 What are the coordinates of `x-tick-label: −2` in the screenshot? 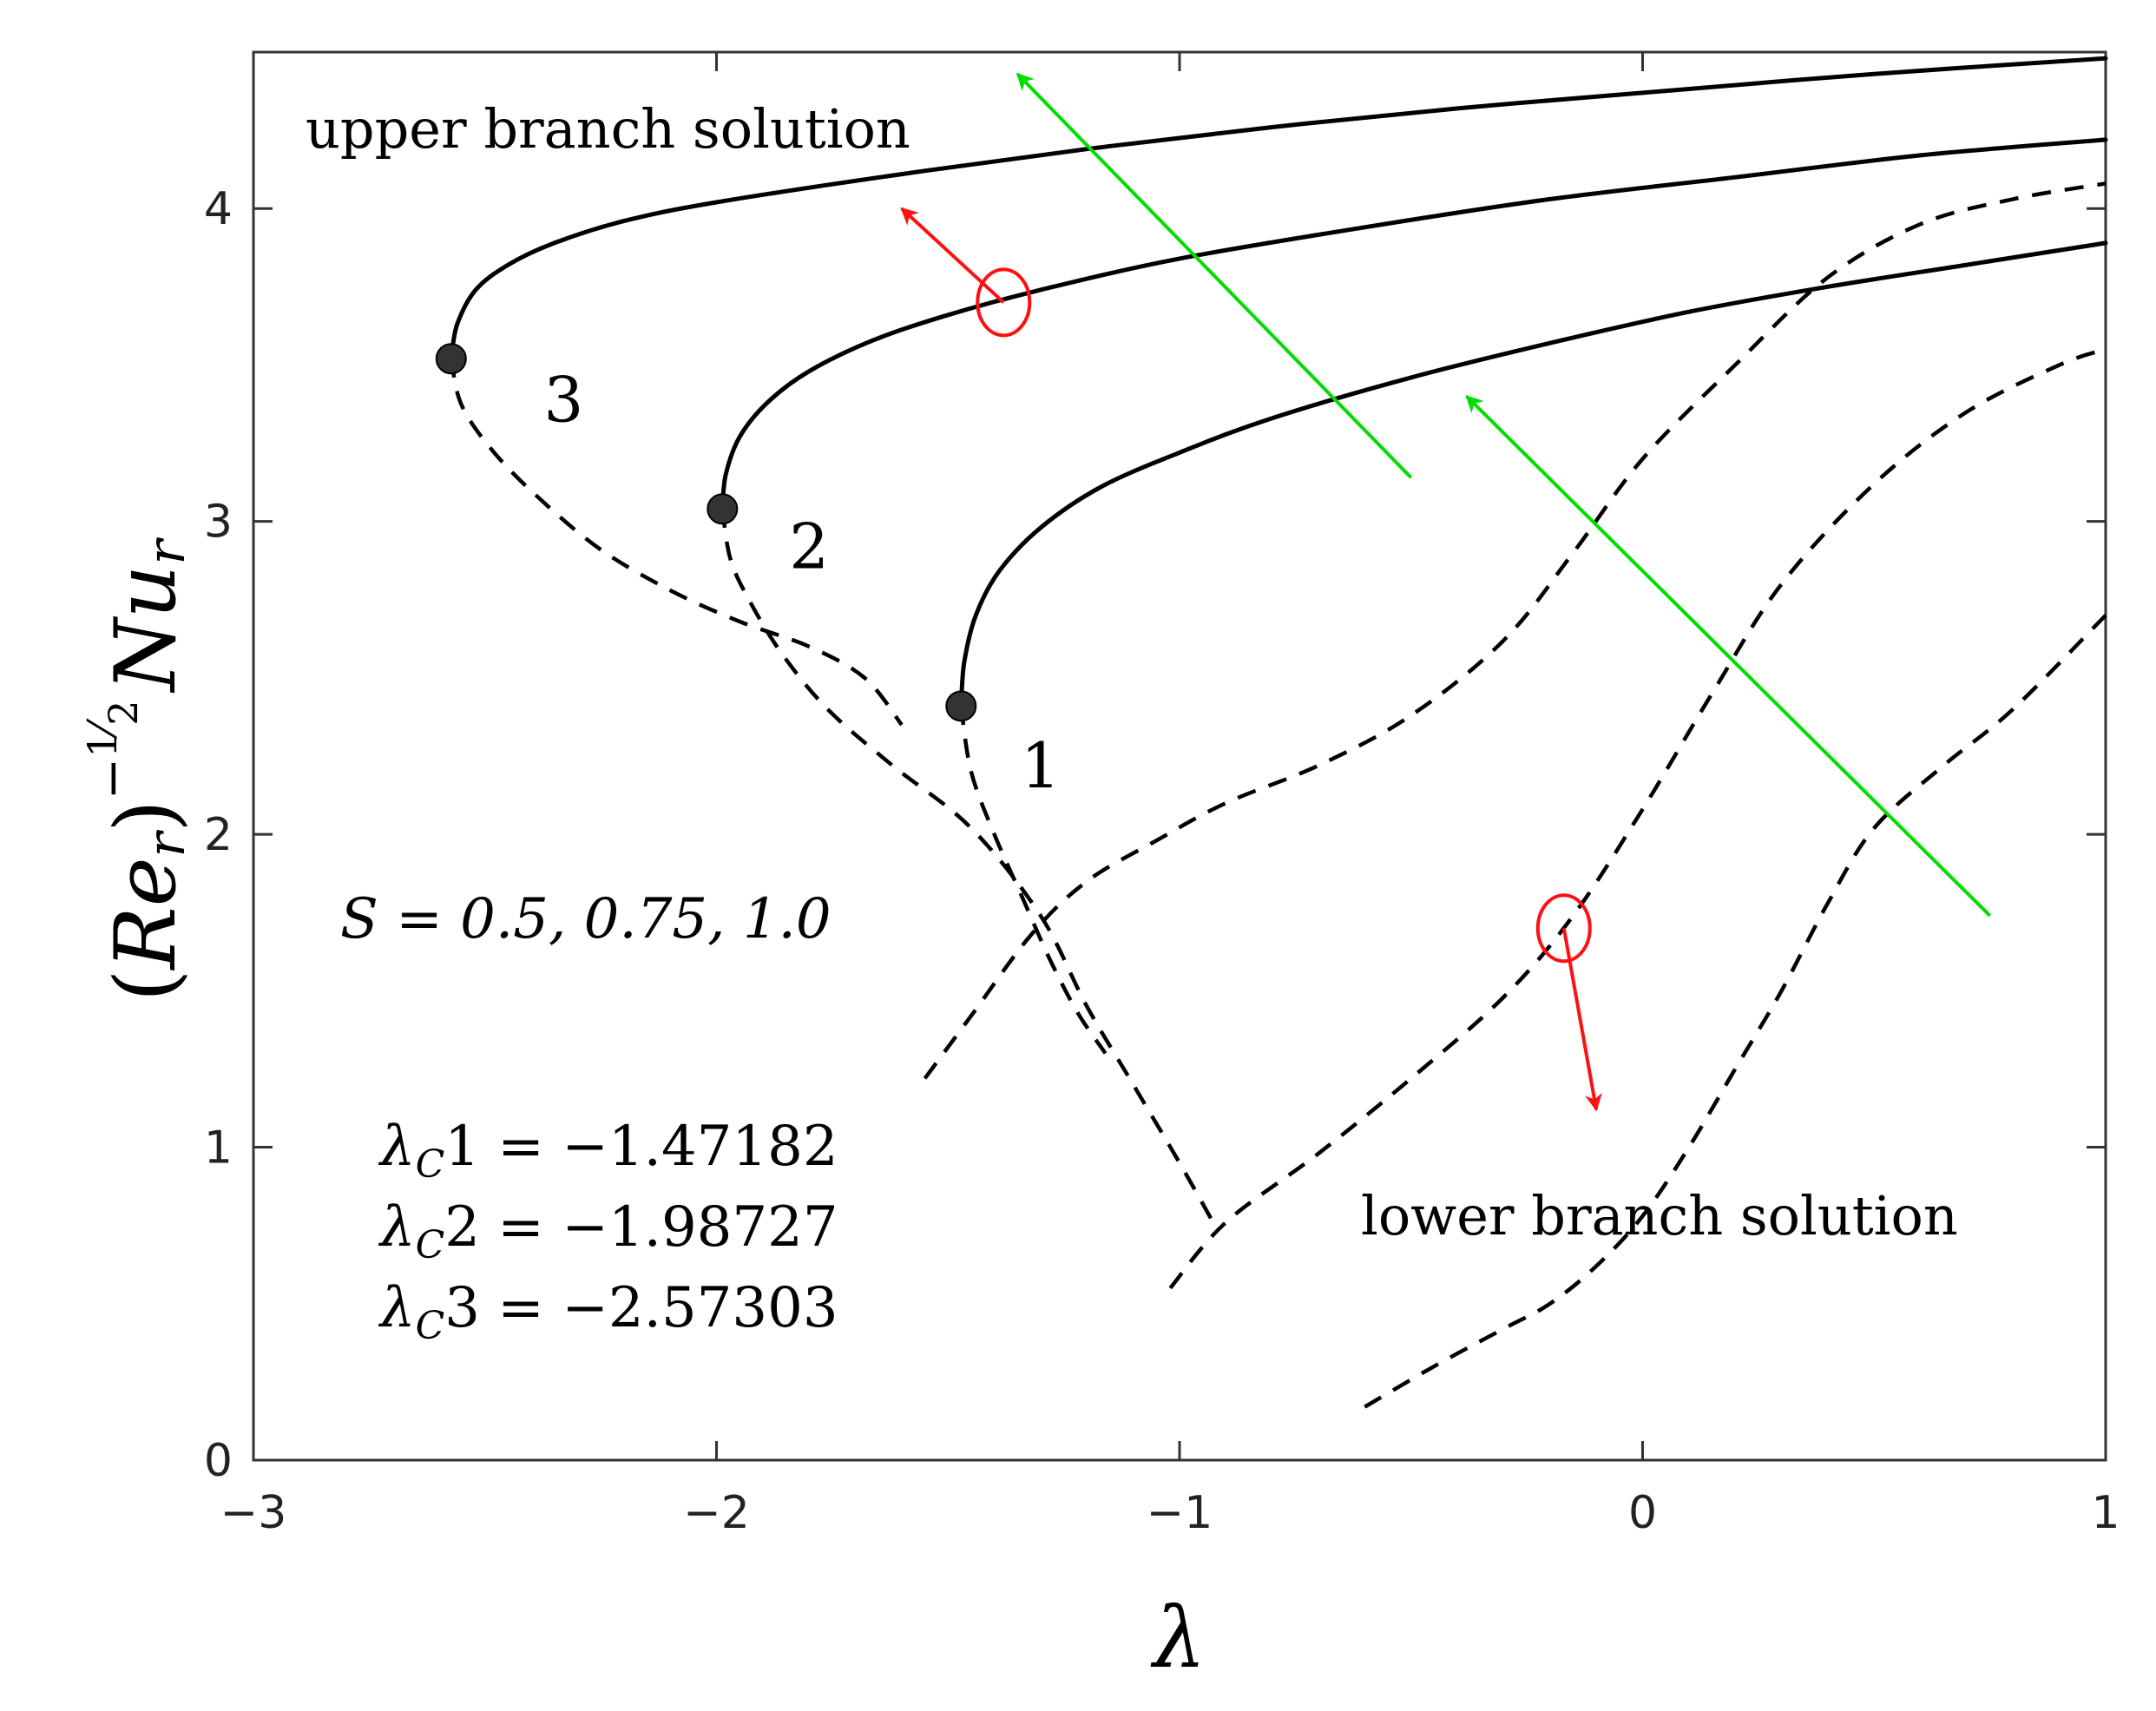 It's located at (716, 1513).